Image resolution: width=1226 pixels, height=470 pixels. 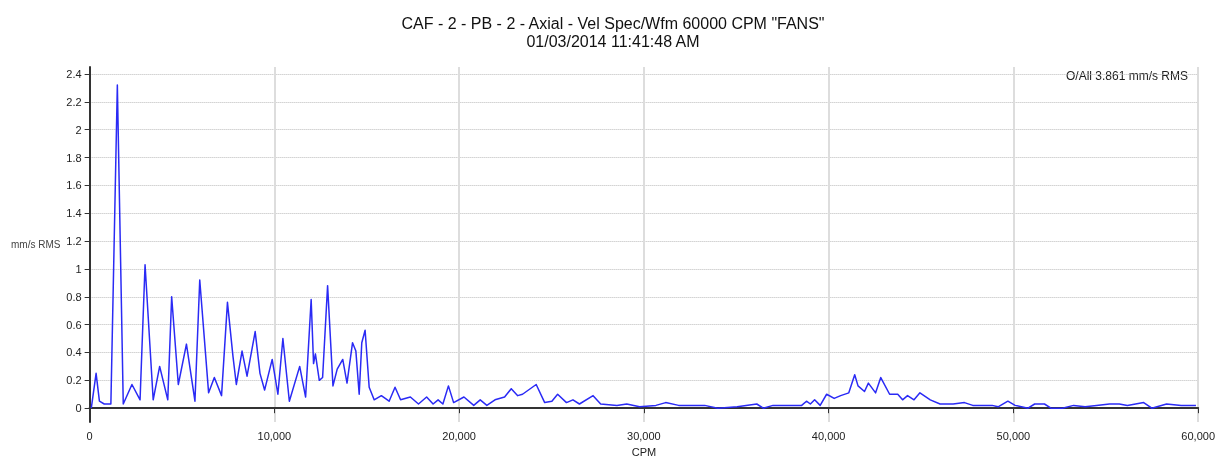 I want to click on y-tick-label: 1.6, so click(x=74, y=185).